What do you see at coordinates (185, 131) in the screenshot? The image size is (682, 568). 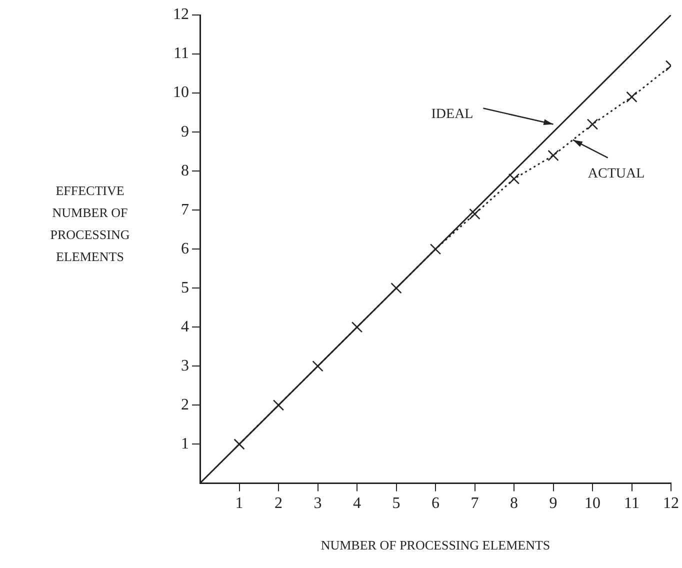 I see `y-tick-label: 9` at bounding box center [185, 131].